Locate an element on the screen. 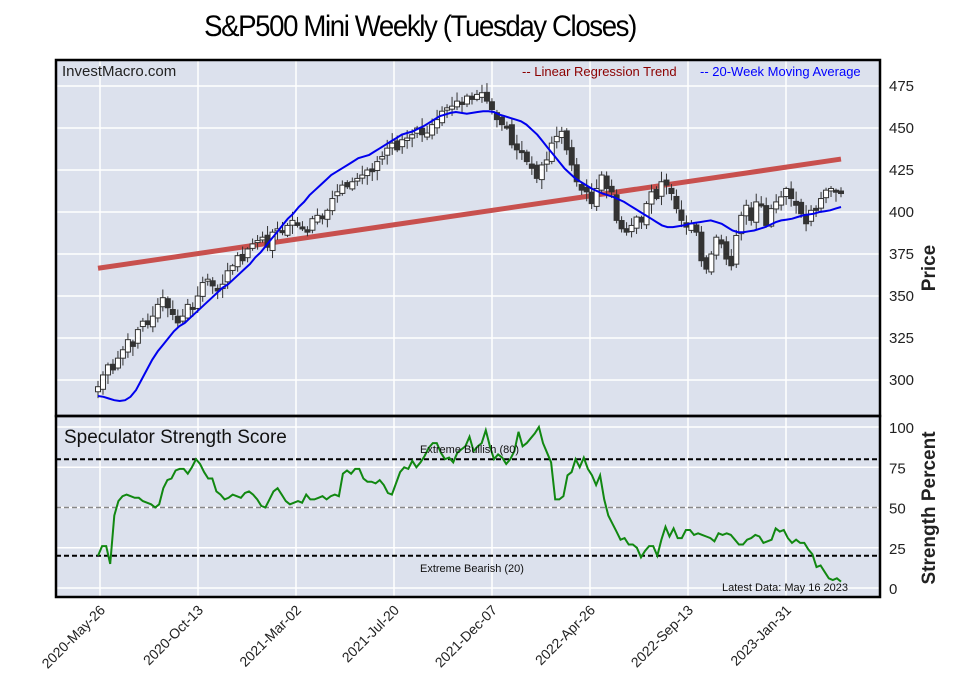 The width and height of the screenshot is (957, 694). strength-reference-lines is located at coordinates (468, 507).